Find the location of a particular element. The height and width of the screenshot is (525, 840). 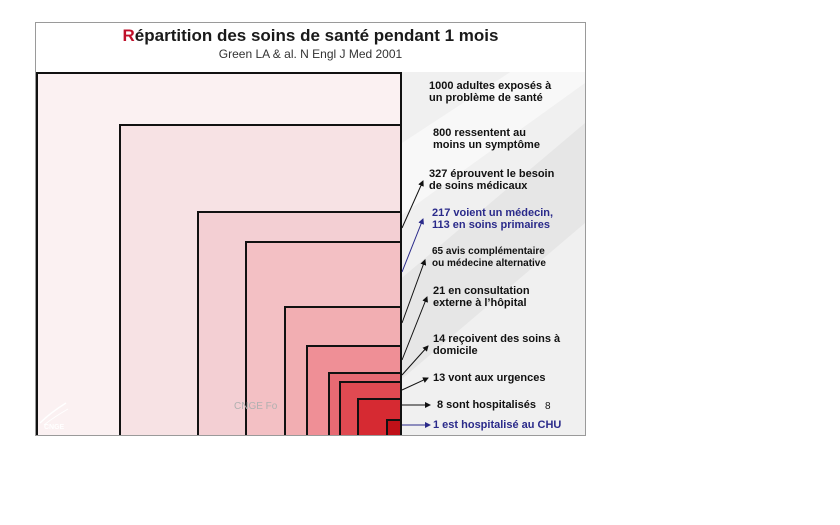

connector-arrows is located at coordinates (416, 304).